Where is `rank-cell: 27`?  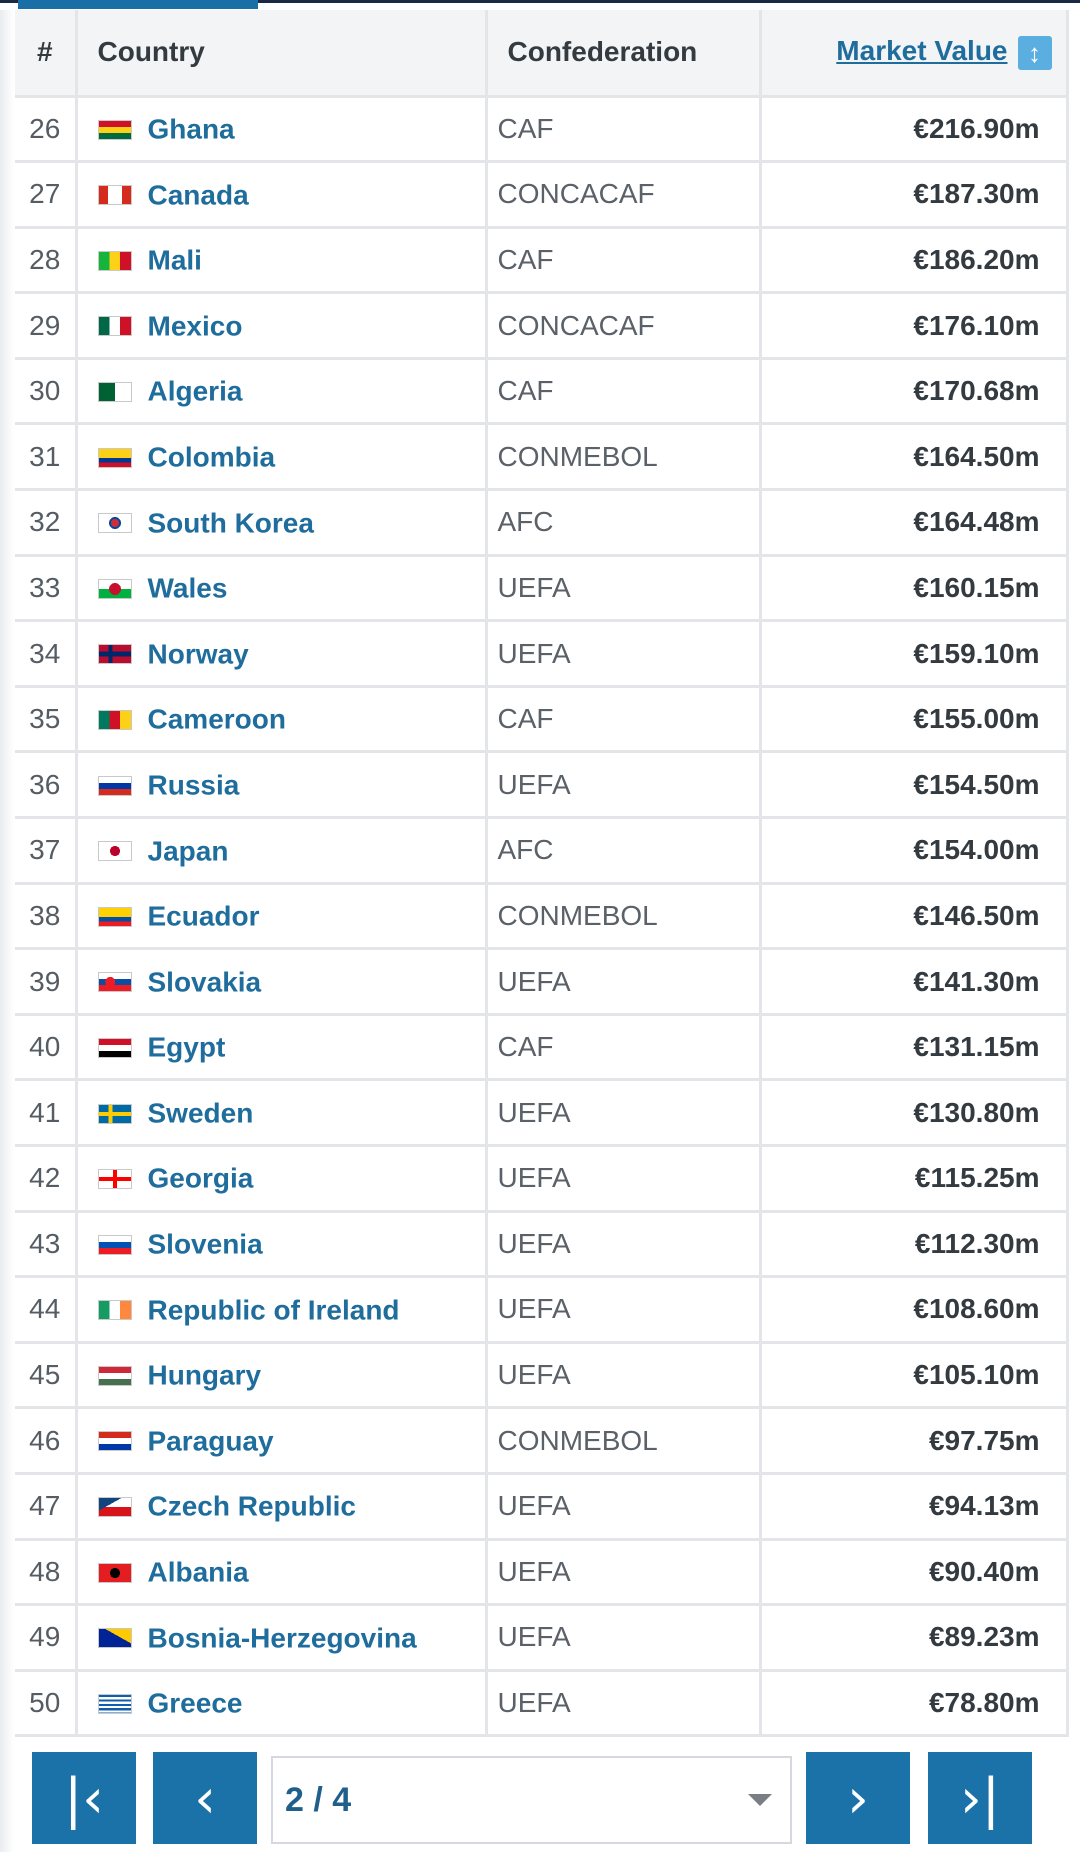 rank-cell: 27 is located at coordinates (46, 195).